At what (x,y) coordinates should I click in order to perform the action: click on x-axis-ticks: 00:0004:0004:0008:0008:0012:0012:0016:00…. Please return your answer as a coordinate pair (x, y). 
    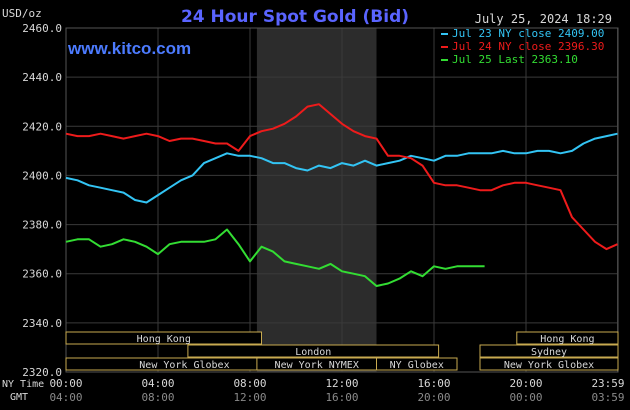
    Looking at the image, I should click on (336, 390).